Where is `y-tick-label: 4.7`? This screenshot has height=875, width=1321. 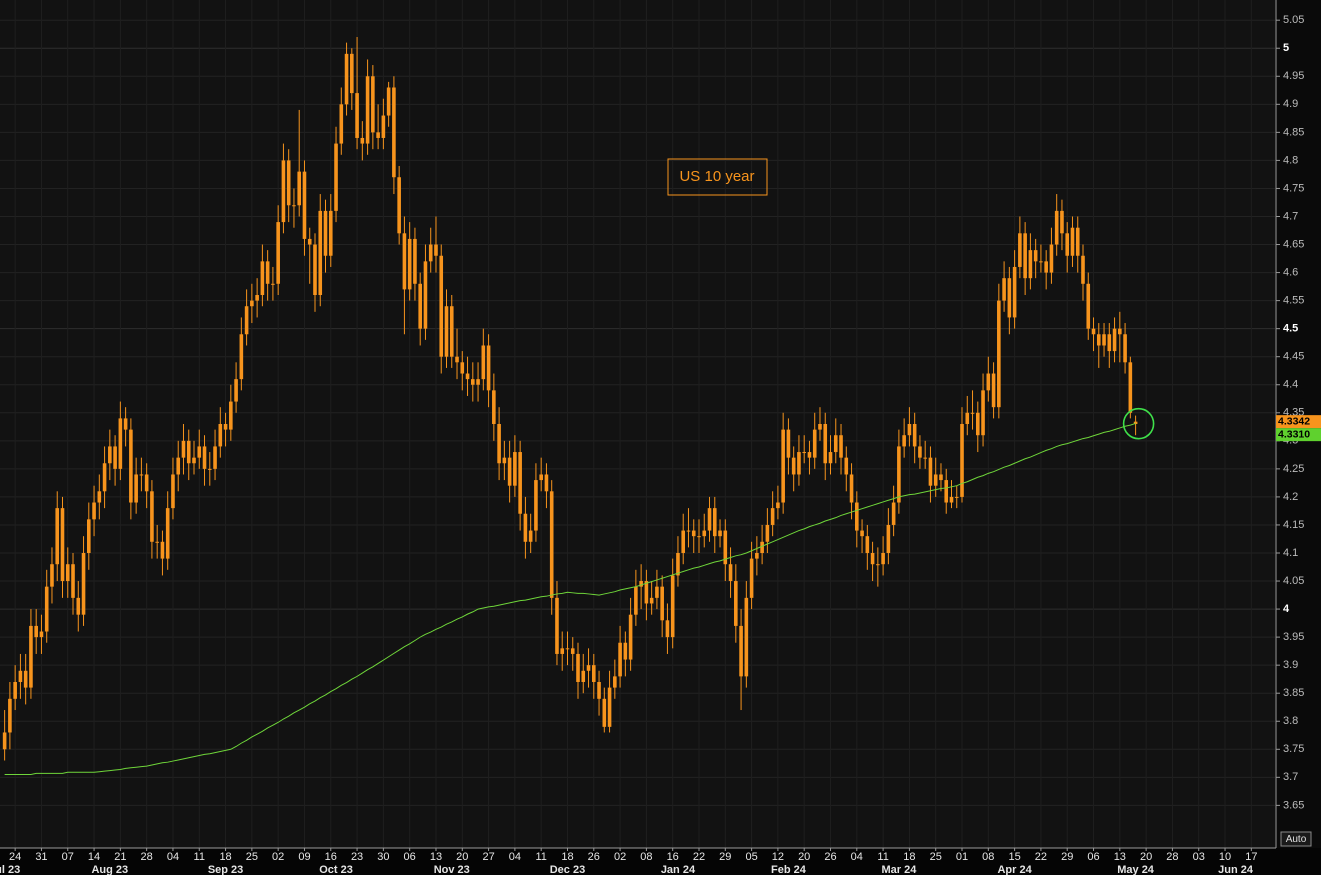 y-tick-label: 4.7 is located at coordinates (1290, 216).